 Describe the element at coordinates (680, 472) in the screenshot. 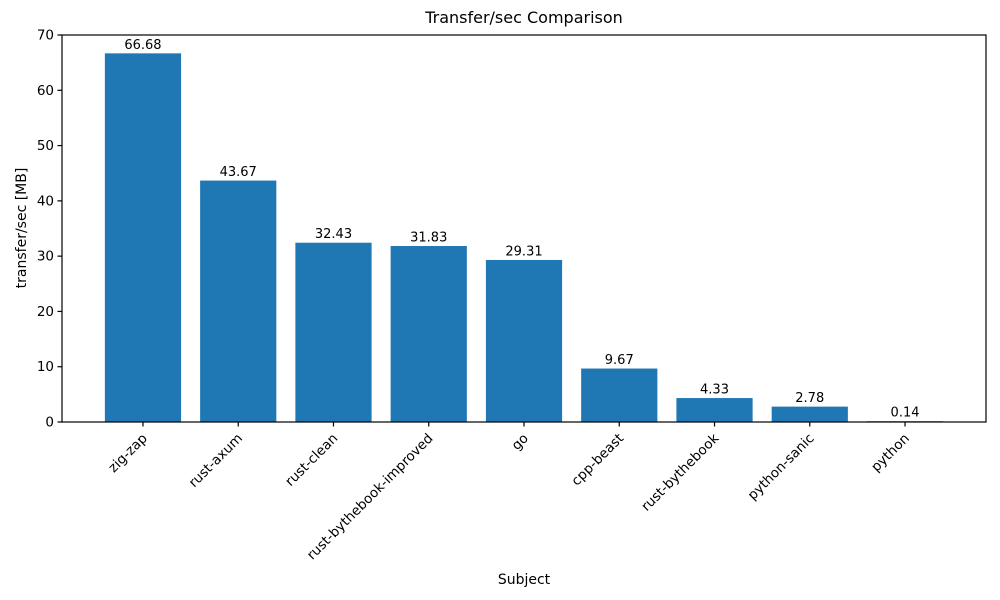

I see `x-tick-label: rust-bythebook` at that location.